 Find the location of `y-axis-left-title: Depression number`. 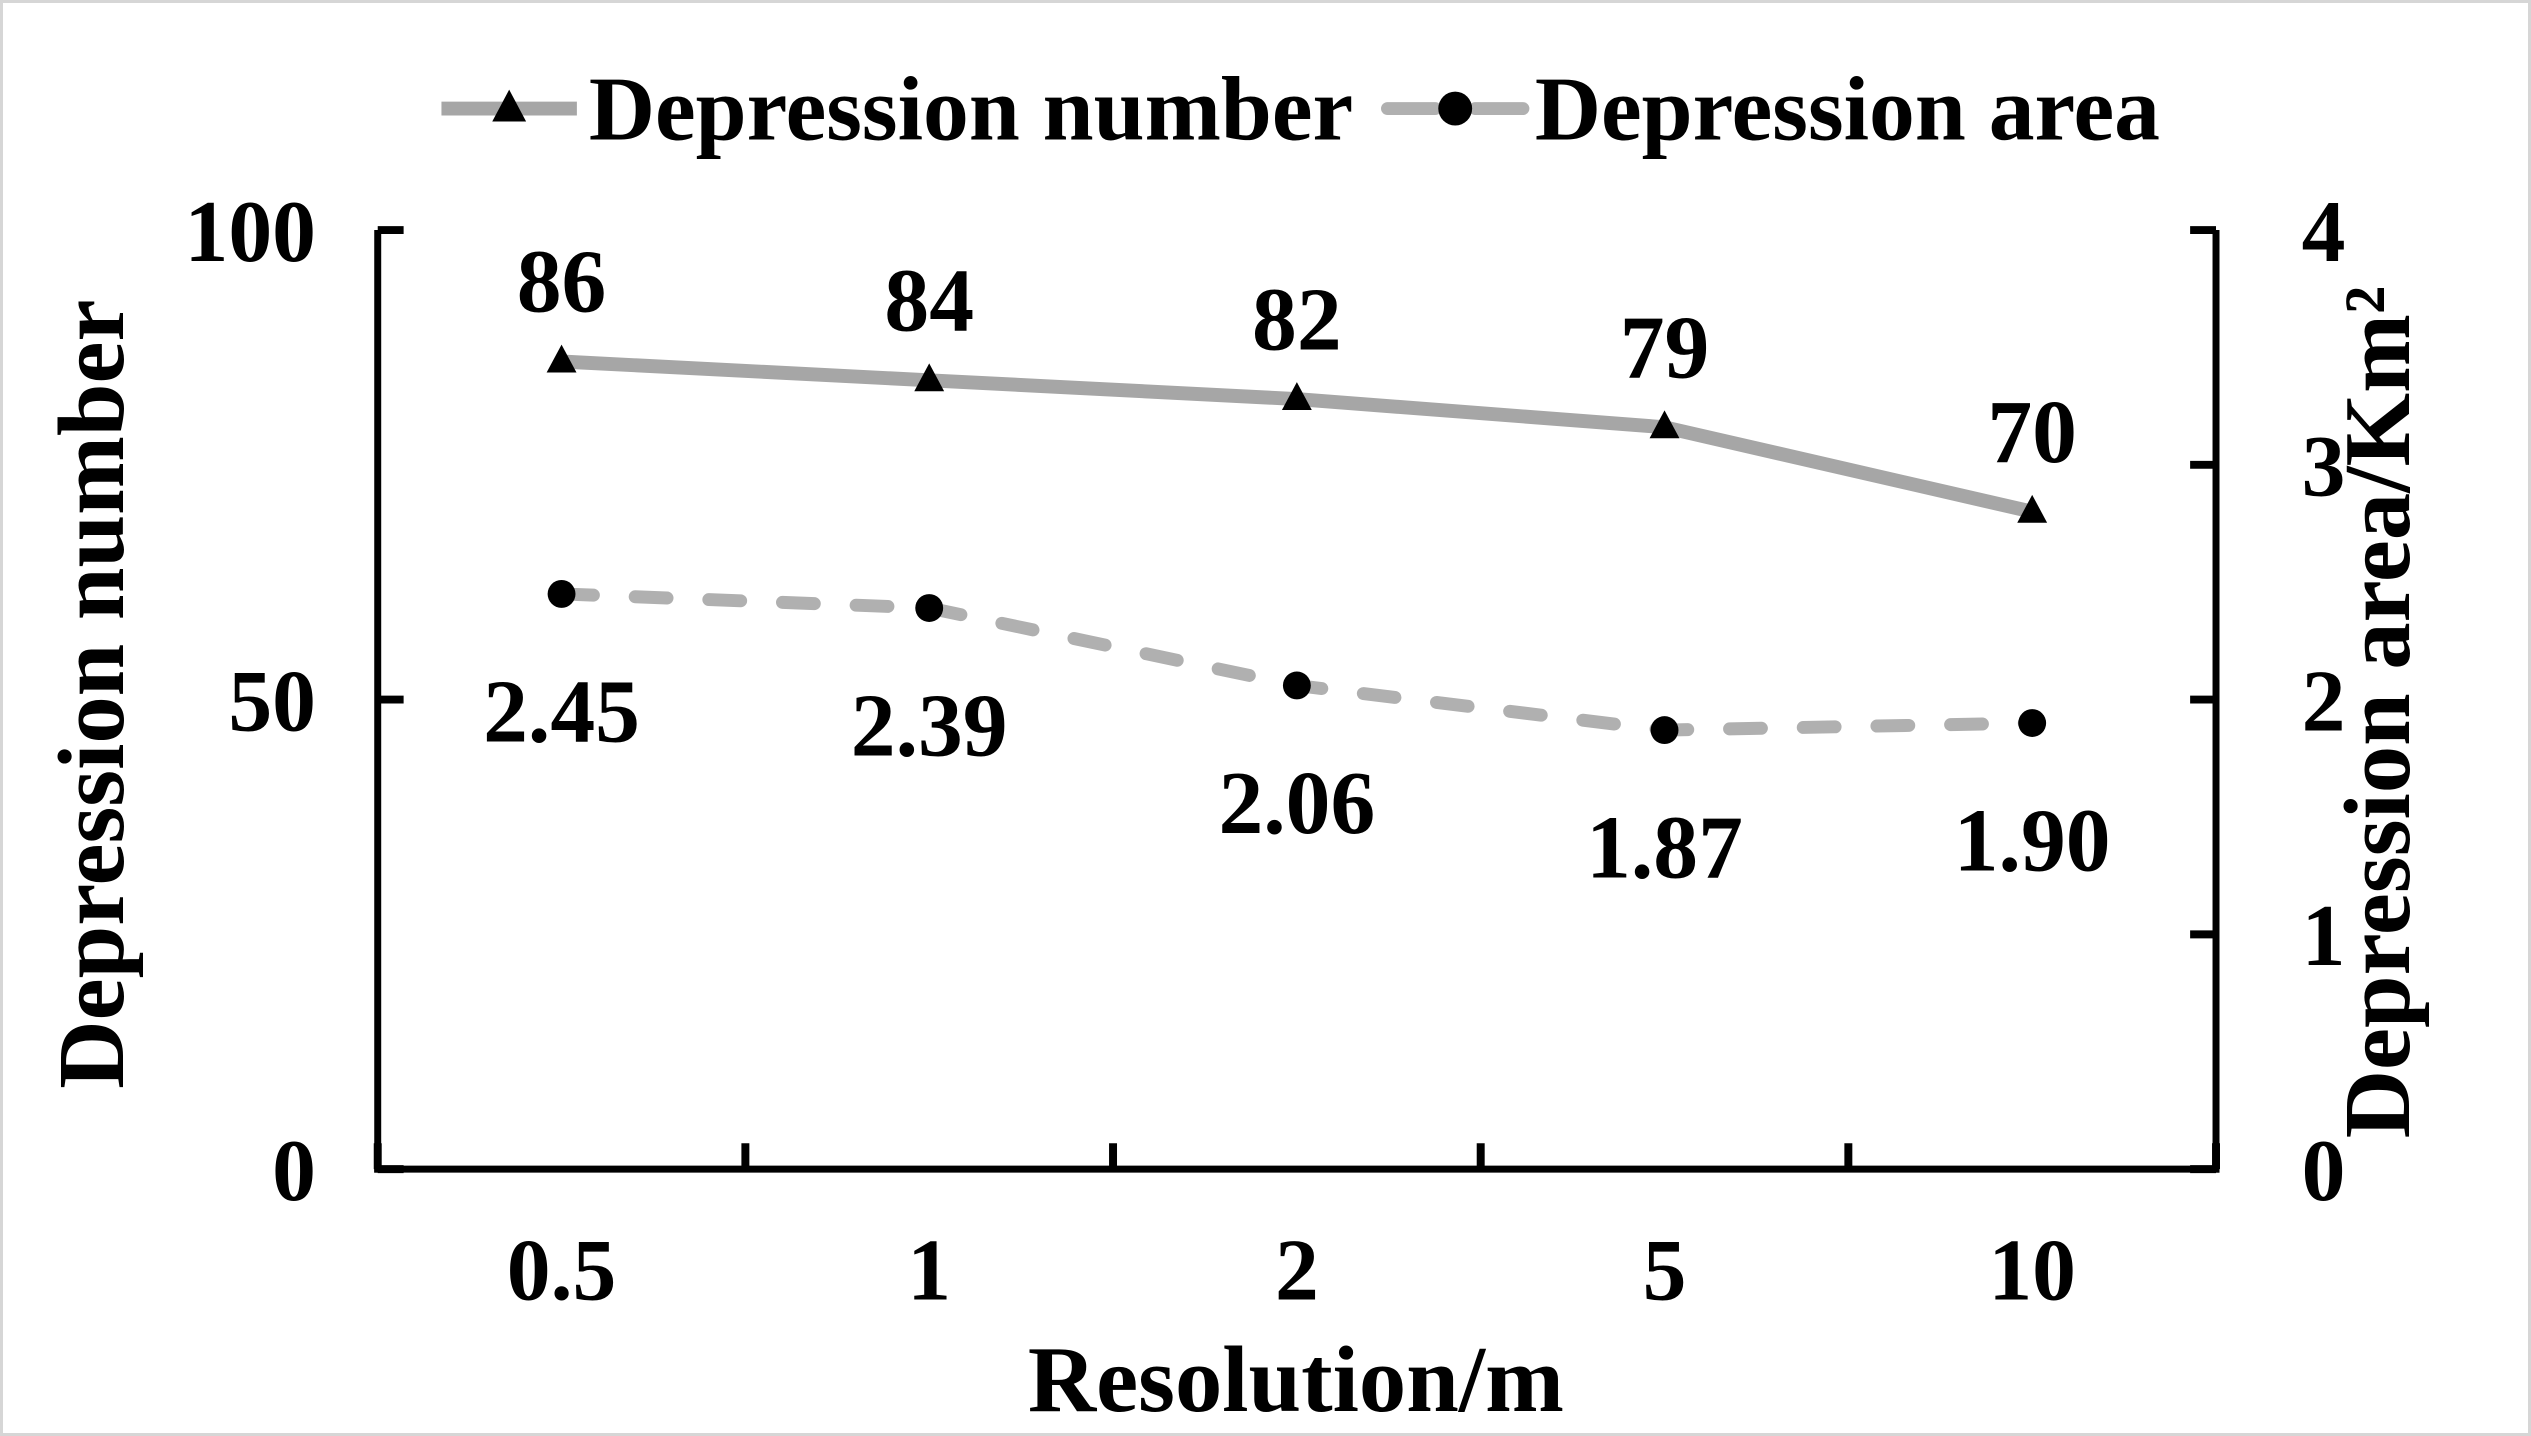

y-axis-left-title: Depression number is located at coordinates (92, 693).